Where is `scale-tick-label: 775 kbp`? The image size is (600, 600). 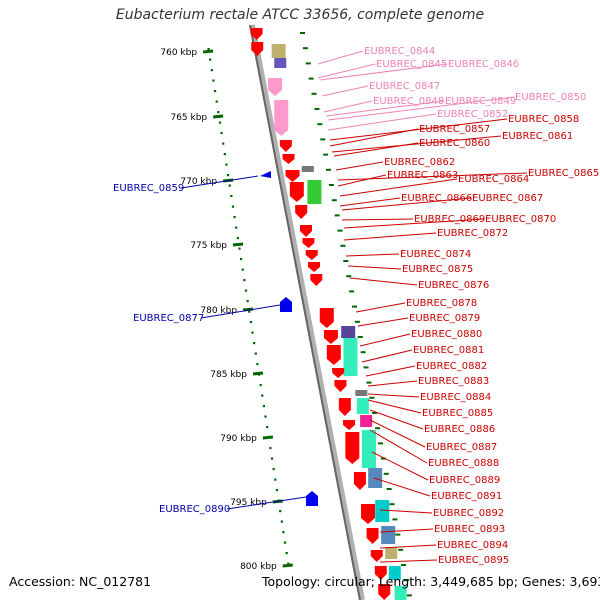 scale-tick-label: 775 kbp is located at coordinates (208, 246).